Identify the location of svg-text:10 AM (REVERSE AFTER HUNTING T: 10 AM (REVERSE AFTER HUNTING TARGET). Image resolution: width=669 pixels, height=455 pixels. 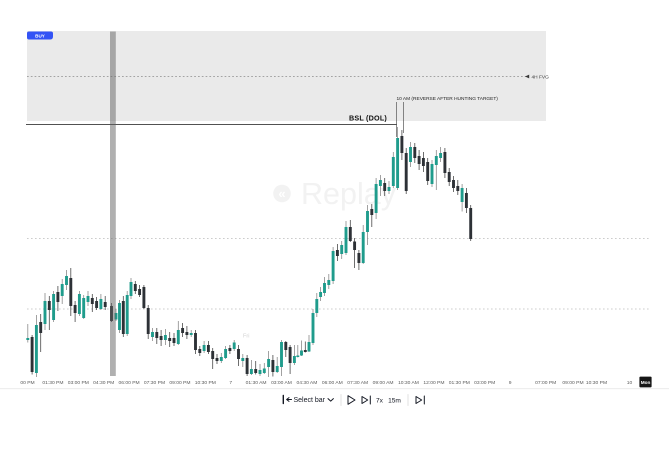
(448, 99).